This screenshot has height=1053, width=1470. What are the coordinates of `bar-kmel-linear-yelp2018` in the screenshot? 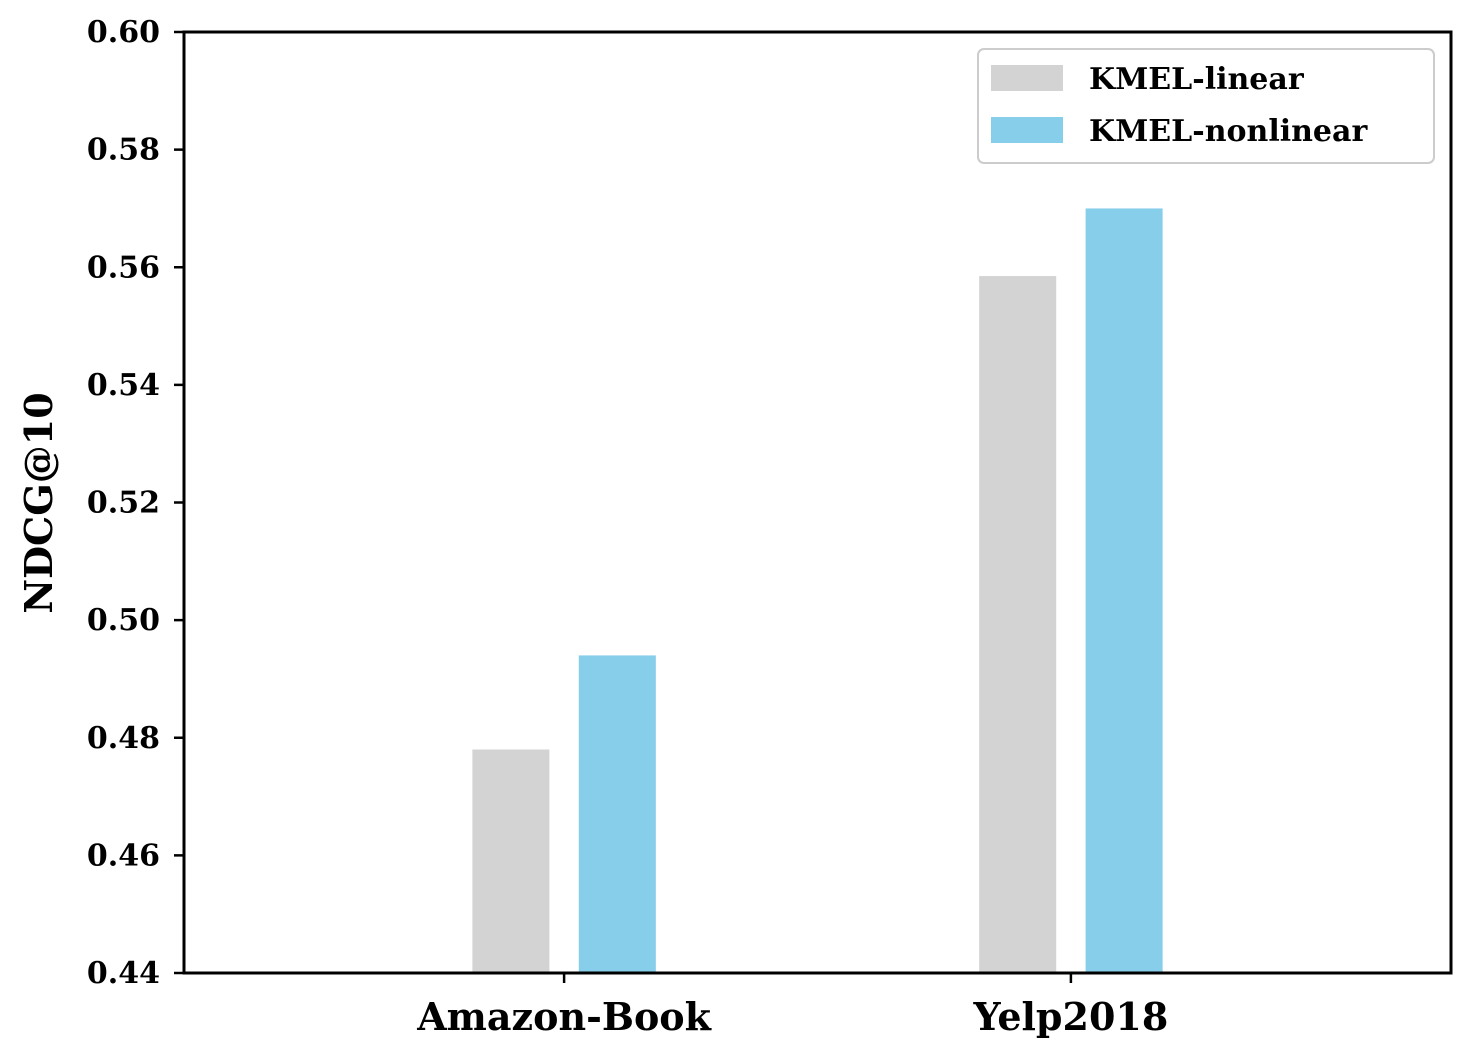 It's located at (1018, 624).